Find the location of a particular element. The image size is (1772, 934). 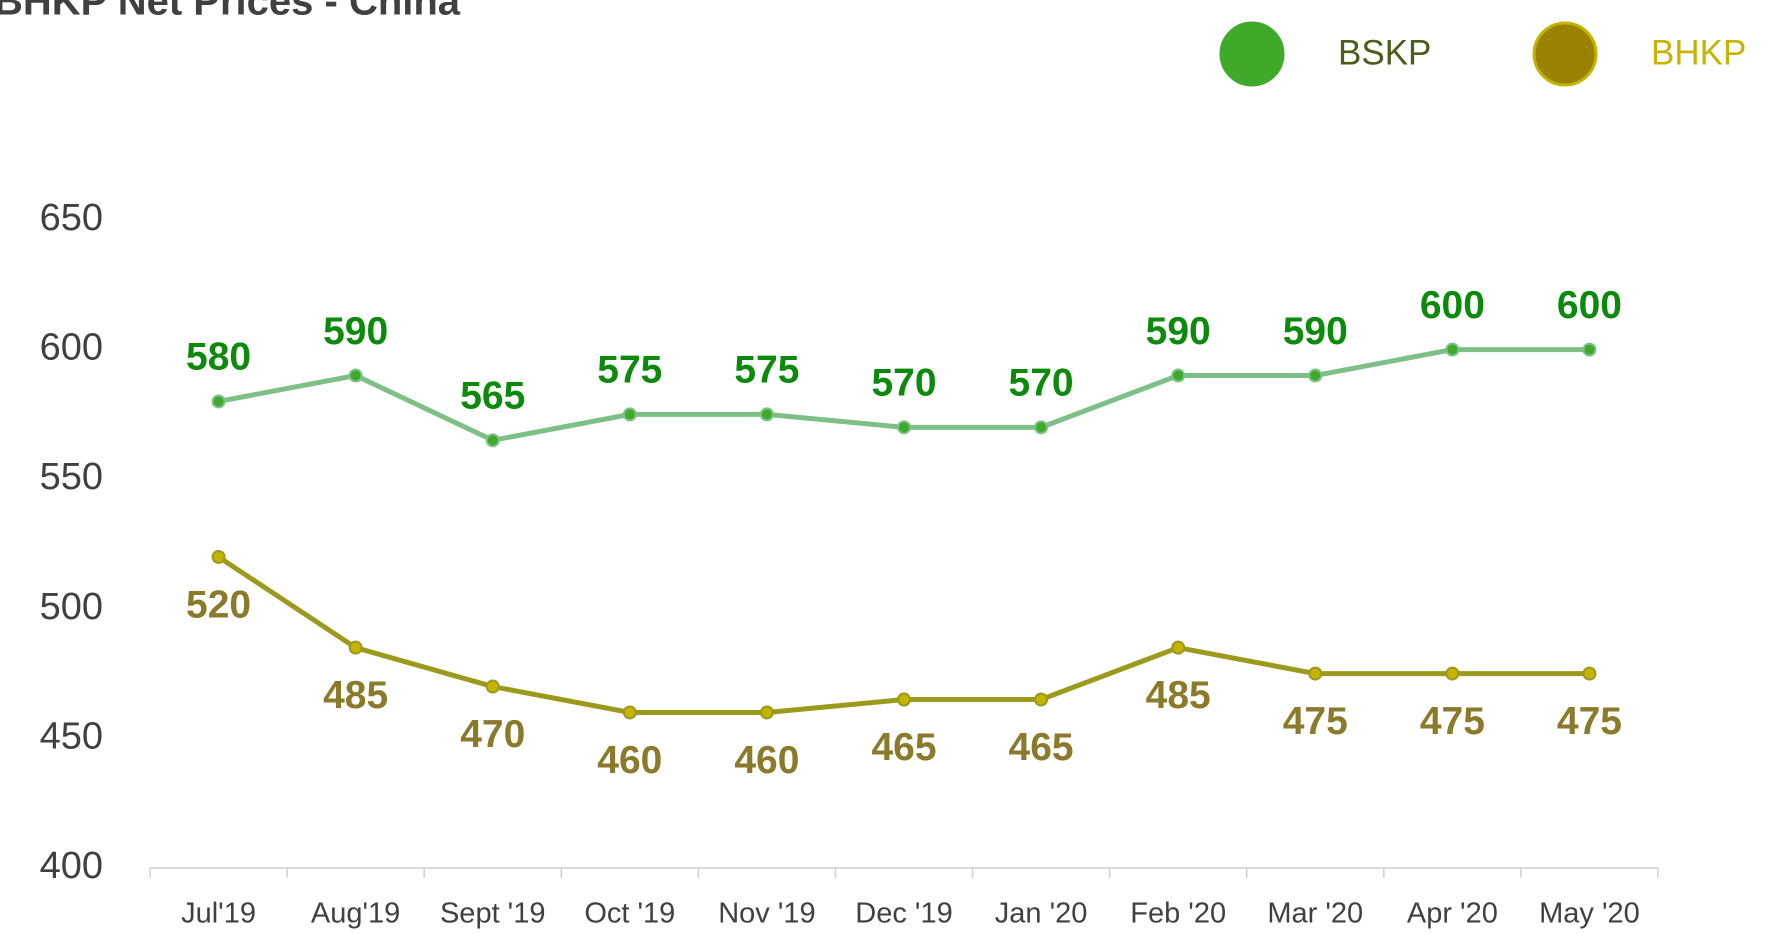

legend-label: BHKP is located at coordinates (1698, 52).